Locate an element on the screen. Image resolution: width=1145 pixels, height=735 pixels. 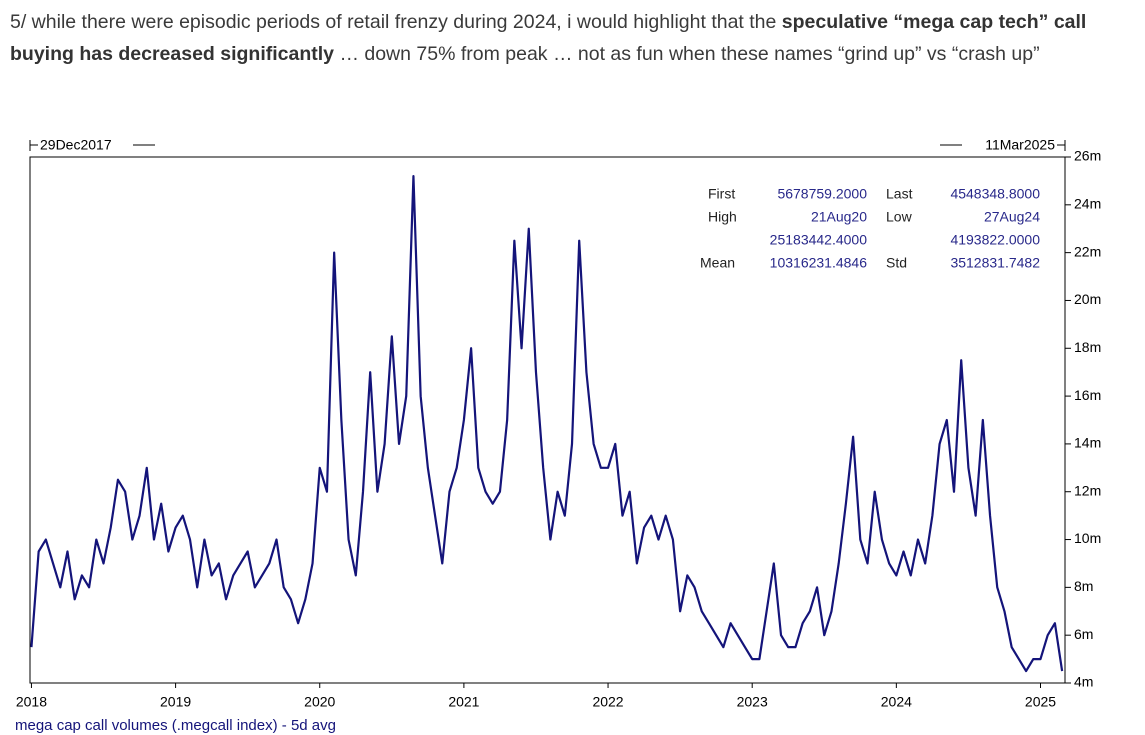
x-tick-label: 2024 is located at coordinates (896, 702).